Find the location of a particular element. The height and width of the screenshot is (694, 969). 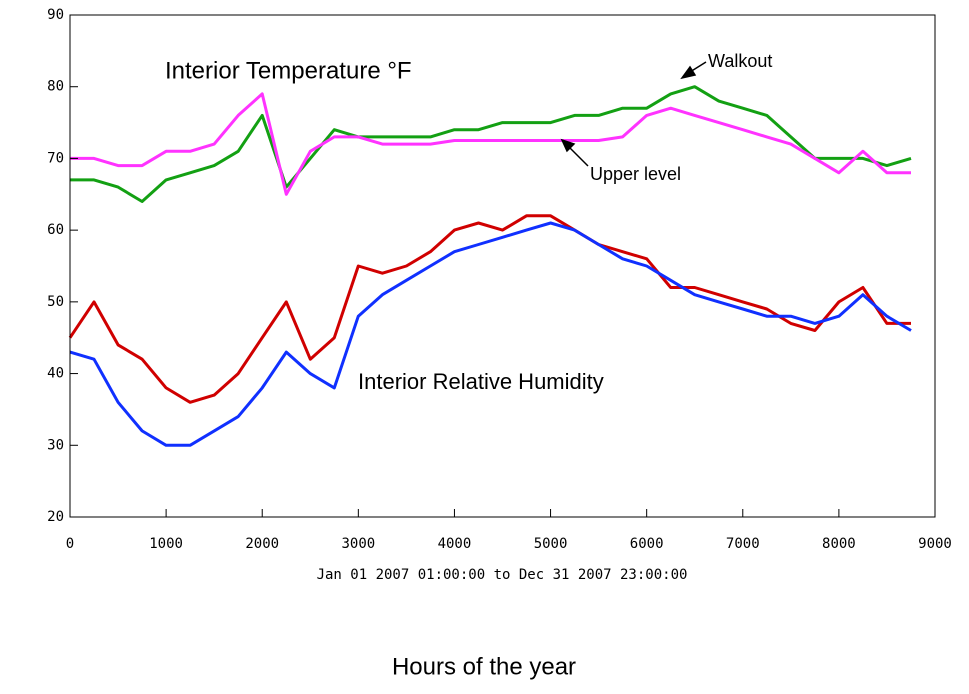

x-tick-label: 4000 is located at coordinates (455, 544).